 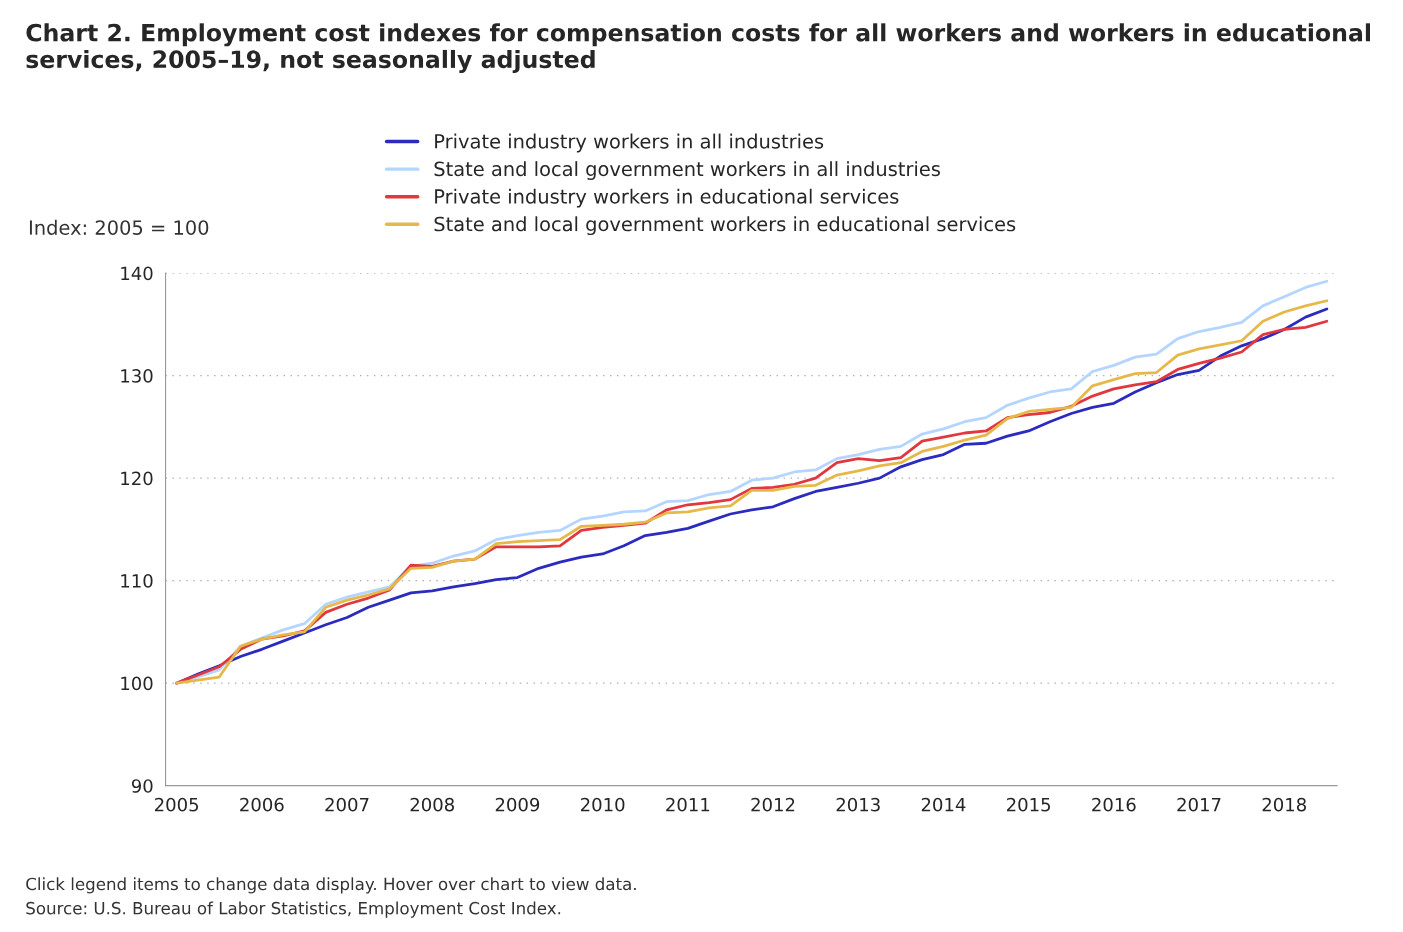 I want to click on y-tick-label: 140, so click(x=137, y=273).